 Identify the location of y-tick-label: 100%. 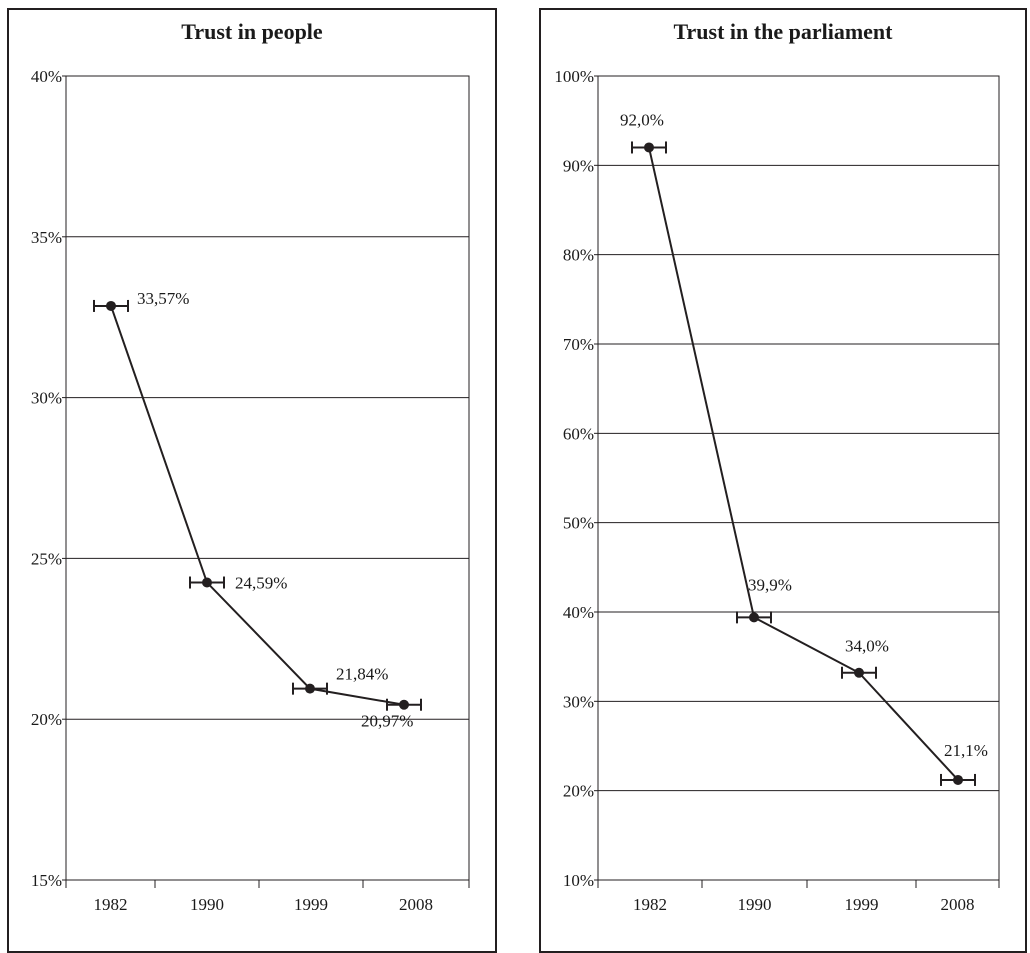
(574, 76).